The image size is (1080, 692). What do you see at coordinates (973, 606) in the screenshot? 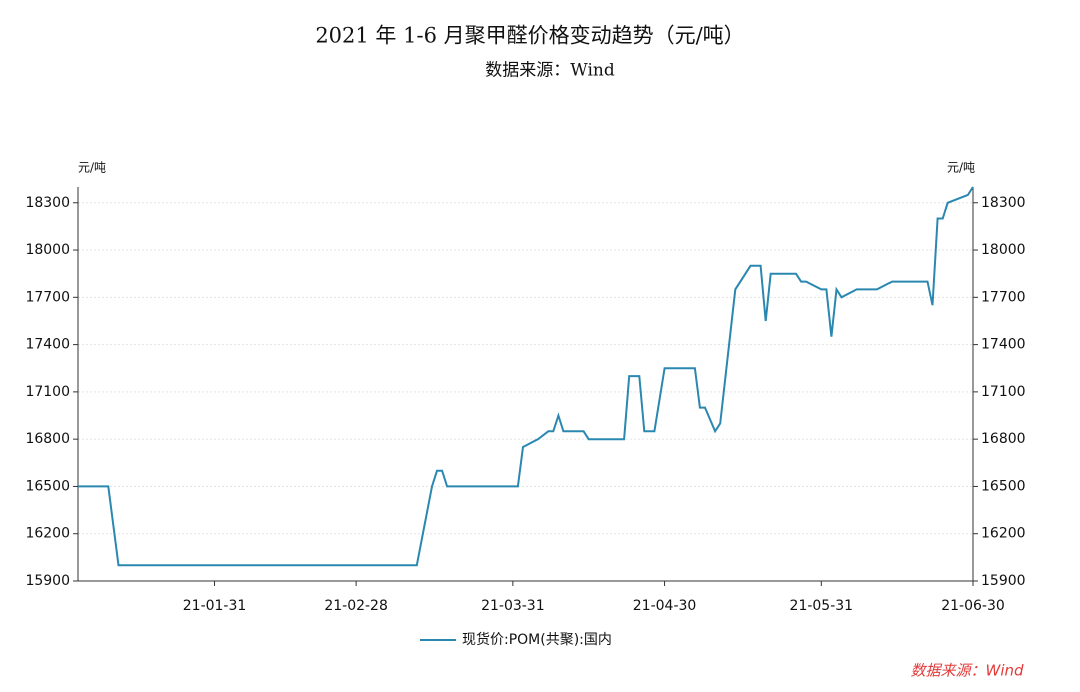
I see `x-tick-label: 21-06-30` at bounding box center [973, 606].